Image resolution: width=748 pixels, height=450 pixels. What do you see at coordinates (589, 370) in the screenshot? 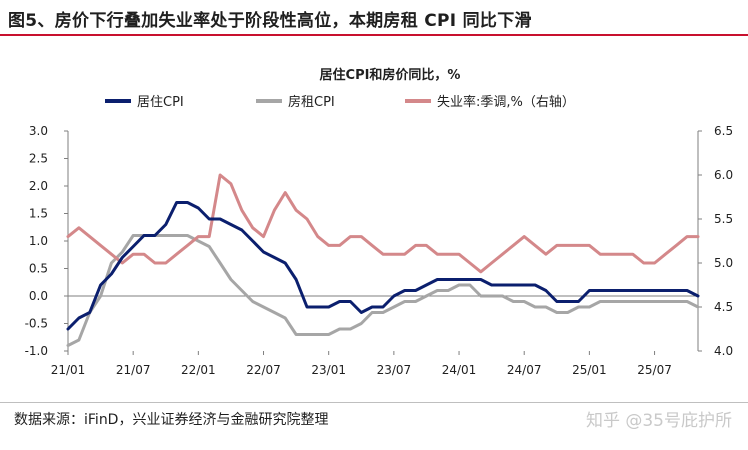
I see `x-tick-label: 25/01` at bounding box center [589, 370].